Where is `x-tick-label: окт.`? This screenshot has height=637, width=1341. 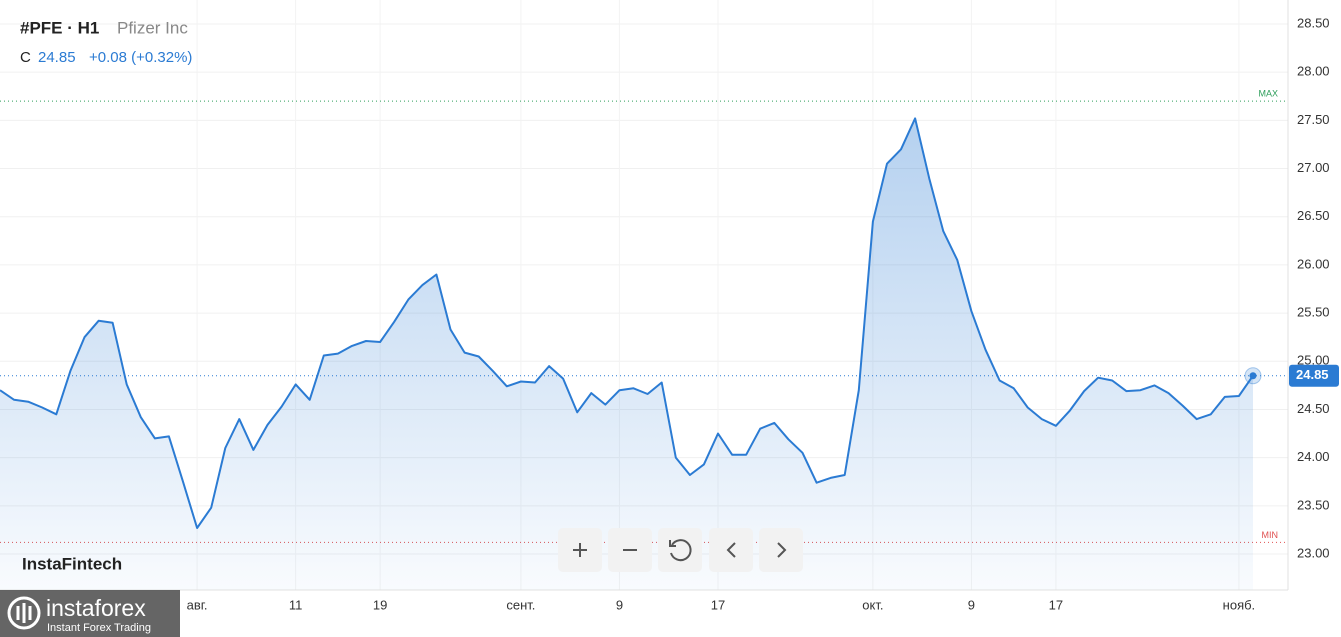 x-tick-label: окт. is located at coordinates (872, 604).